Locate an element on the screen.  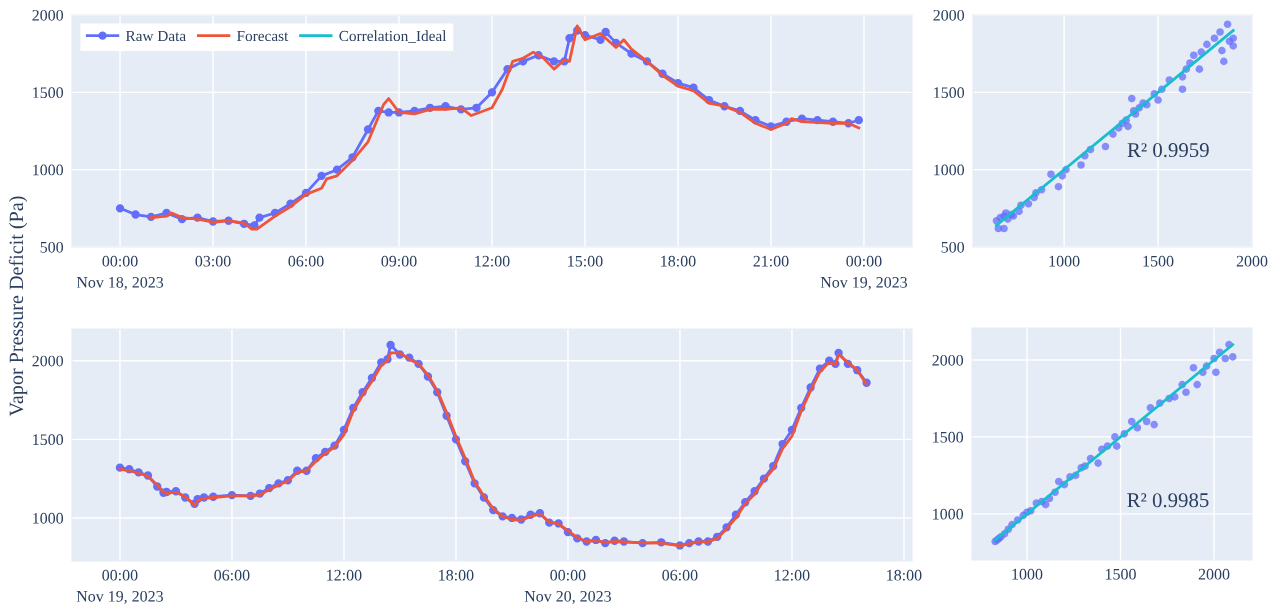
x-tick-label: 00:00 Nov 18, 2023 is located at coordinates (120, 273).